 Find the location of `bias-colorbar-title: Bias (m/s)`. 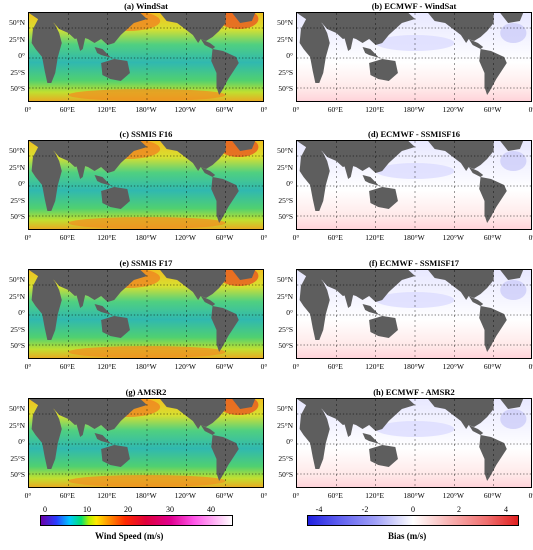

bias-colorbar-title: Bias (m/s) is located at coordinates (407, 536).